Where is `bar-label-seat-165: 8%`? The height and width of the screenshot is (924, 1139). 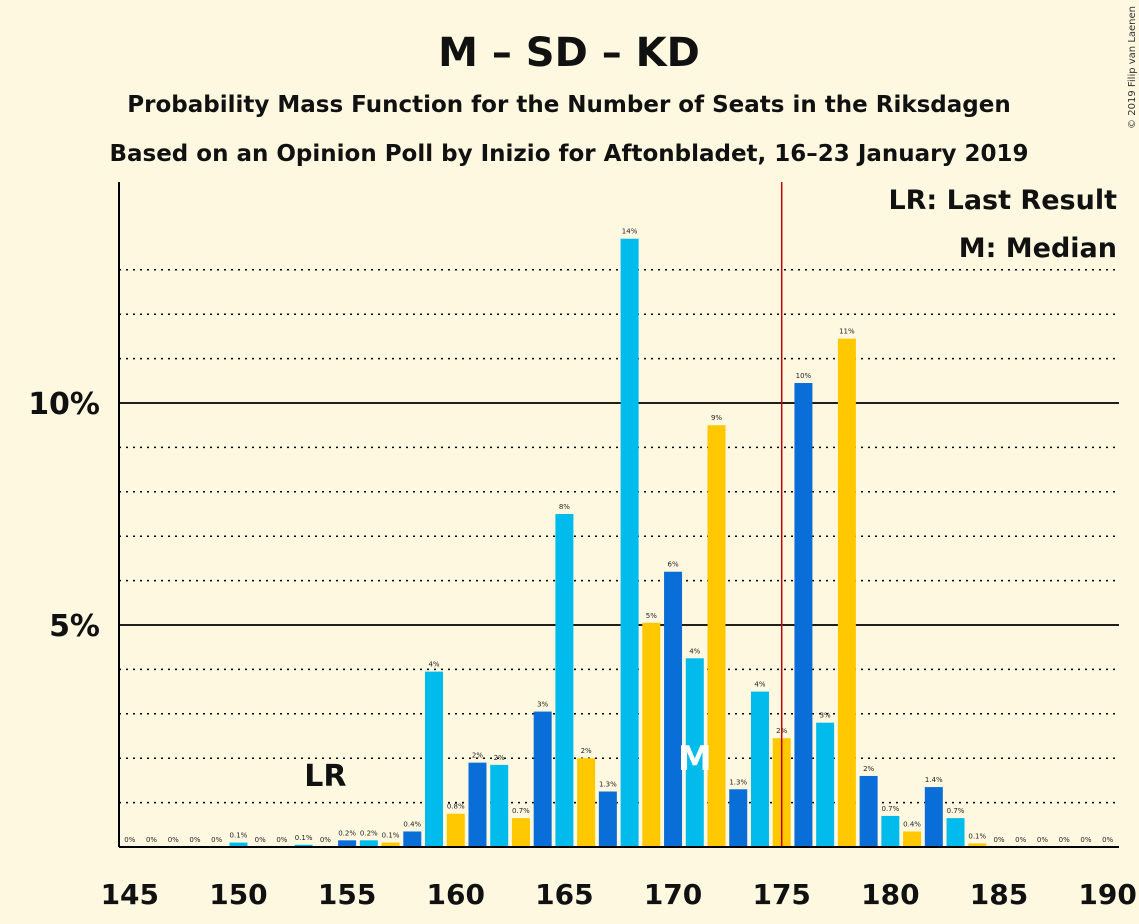
bar-label-seat-165: 8% is located at coordinates (564, 507).